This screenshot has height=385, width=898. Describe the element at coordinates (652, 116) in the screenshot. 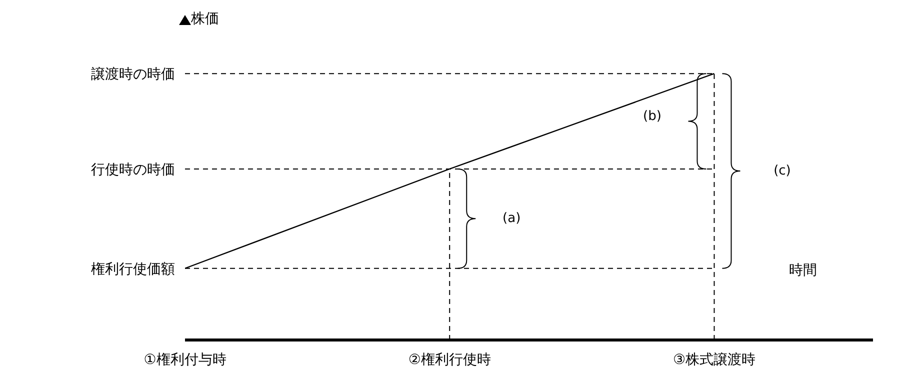

I see `annotation: (b)` at that location.